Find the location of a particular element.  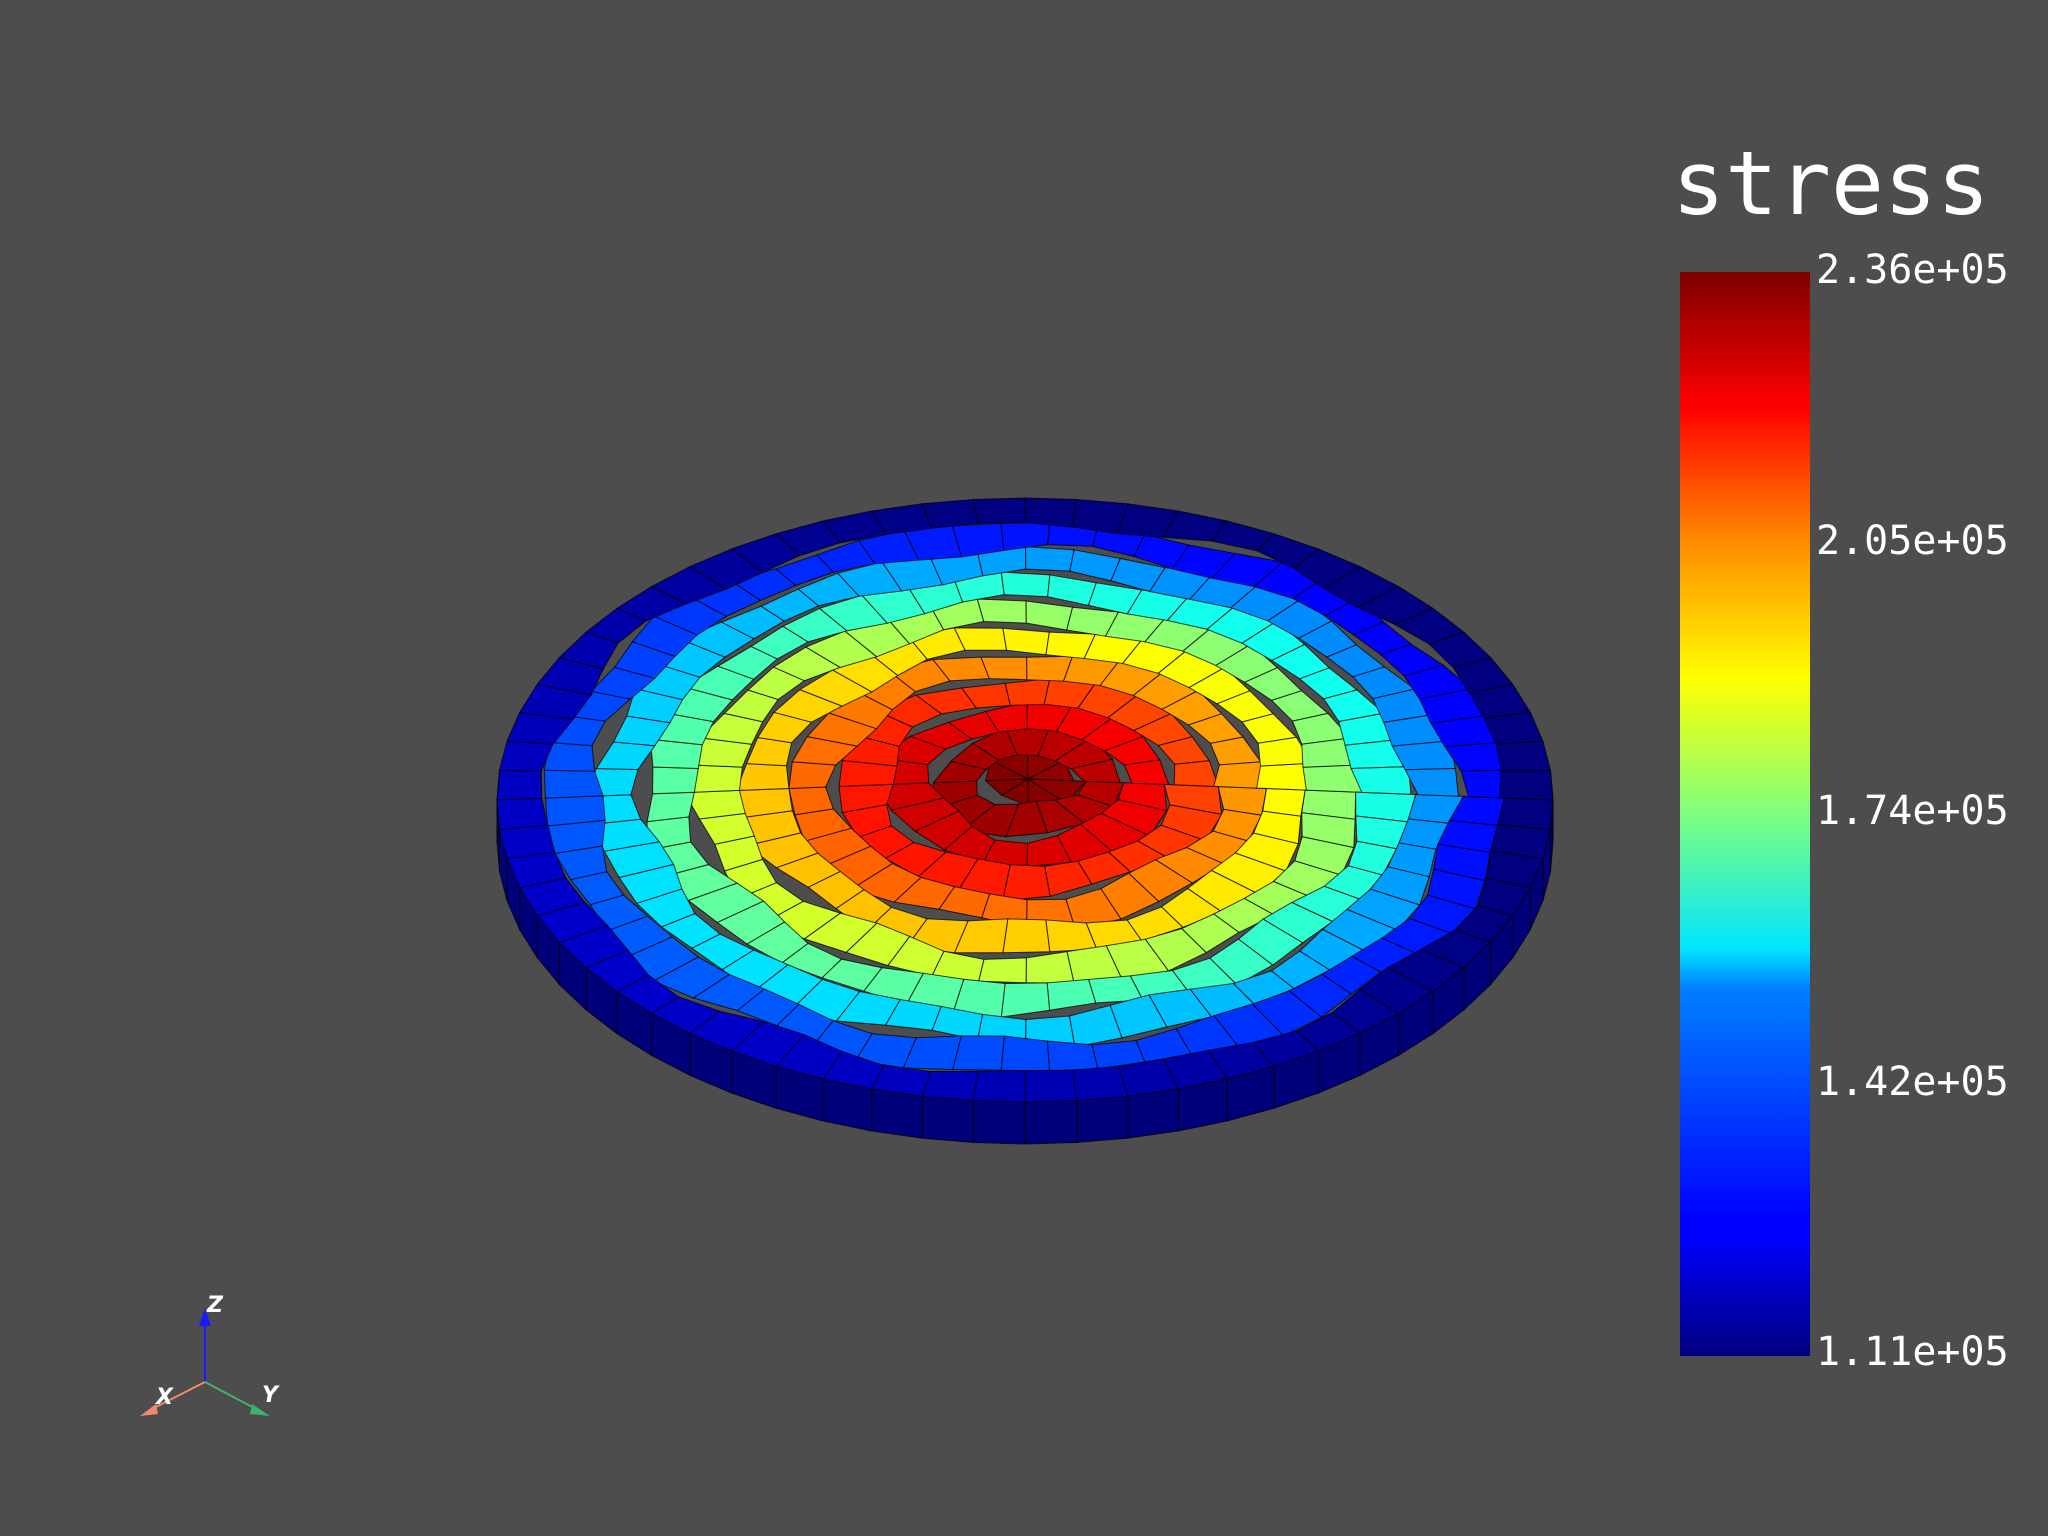

z-axis-label: Z is located at coordinates (215, 1305).